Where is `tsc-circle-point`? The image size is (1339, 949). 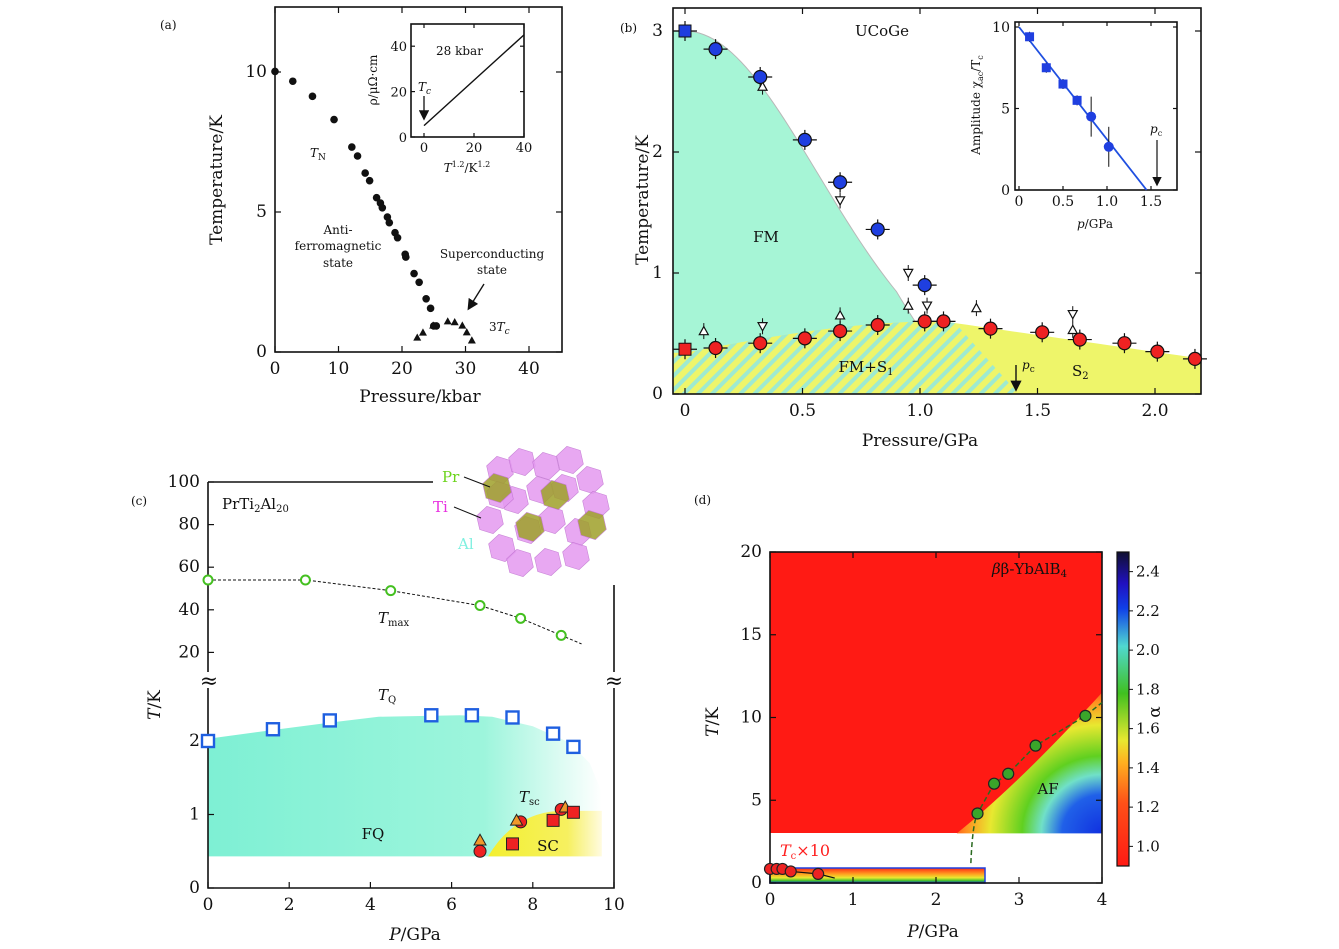
tsc-circle-point is located at coordinates (480, 851).